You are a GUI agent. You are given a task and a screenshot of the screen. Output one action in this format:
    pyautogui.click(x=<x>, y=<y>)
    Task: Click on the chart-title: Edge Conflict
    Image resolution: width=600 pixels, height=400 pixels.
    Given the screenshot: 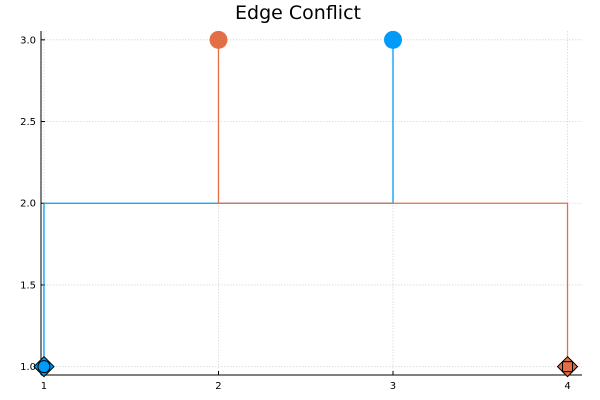 What is the action you would take?
    pyautogui.click(x=298, y=13)
    